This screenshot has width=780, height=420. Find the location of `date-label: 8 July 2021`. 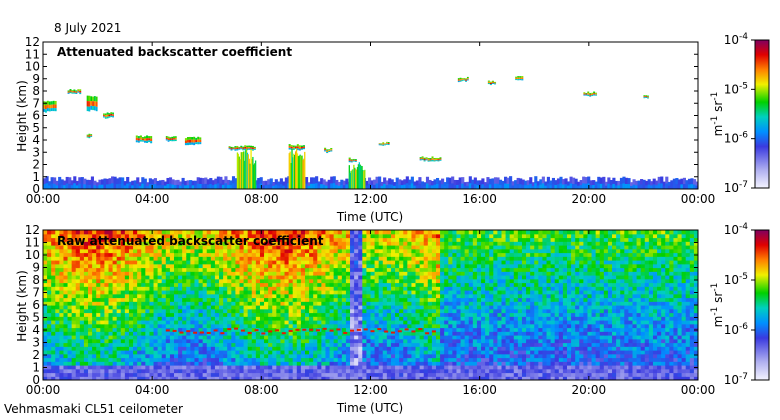

date-label: 8 July 2021 is located at coordinates (87, 28).